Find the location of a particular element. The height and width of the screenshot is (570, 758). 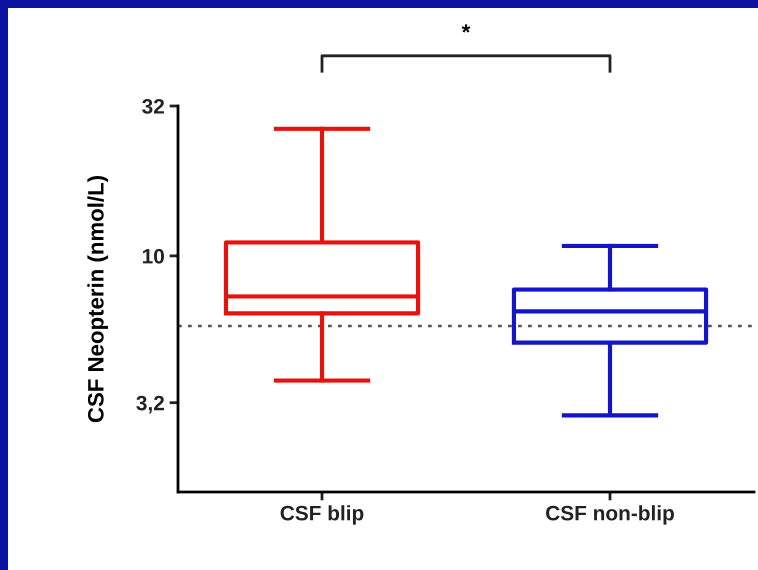

y-axis-title: CSF Neopterin (nmol/L) is located at coordinates (97, 299).